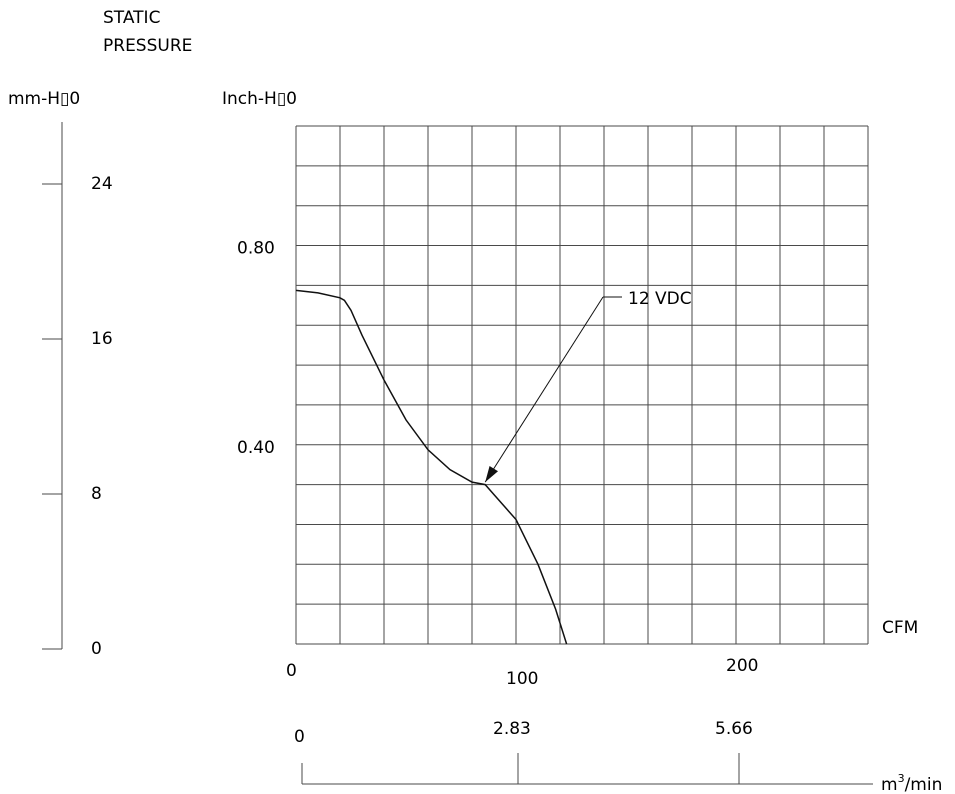 This screenshot has width=955, height=794. What do you see at coordinates (512, 729) in the screenshot?
I see `m3-tick-label: 2.83` at bounding box center [512, 729].